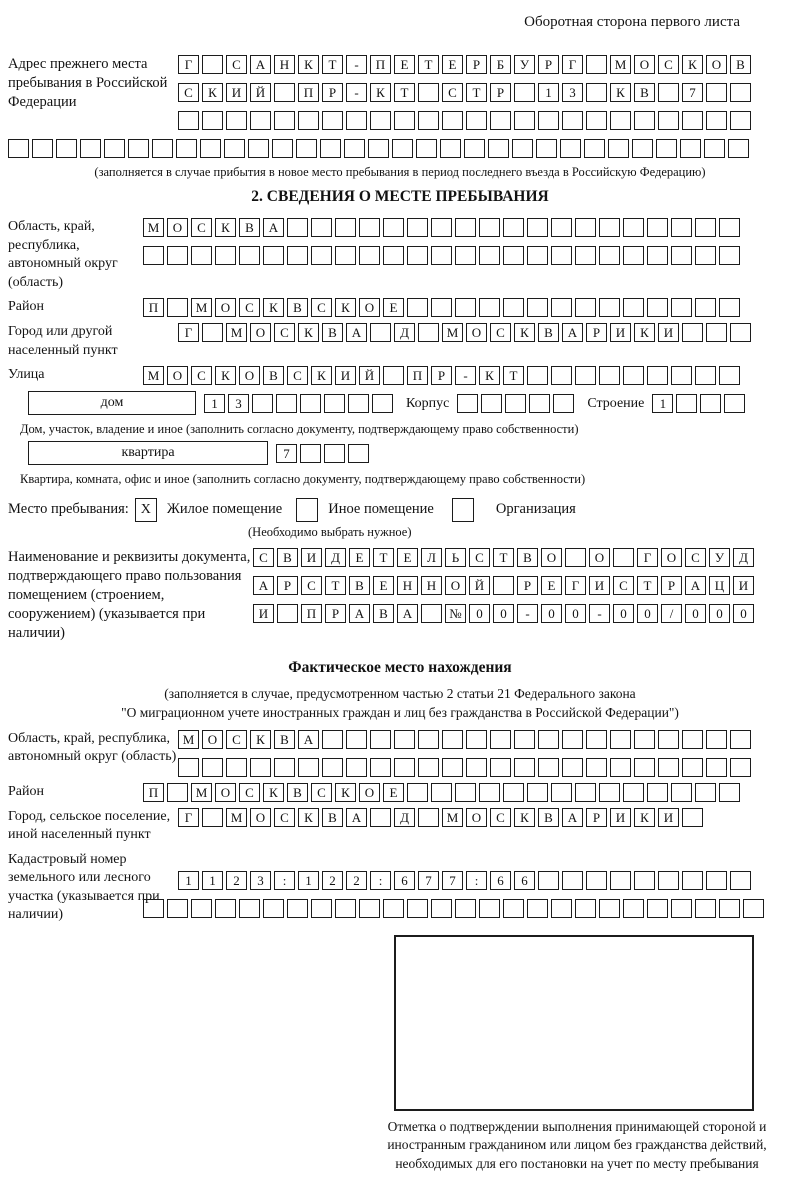 This screenshot has width=800, height=1180. Describe the element at coordinates (476, 880) in the screenshot. I see `char-cell: :` at that location.